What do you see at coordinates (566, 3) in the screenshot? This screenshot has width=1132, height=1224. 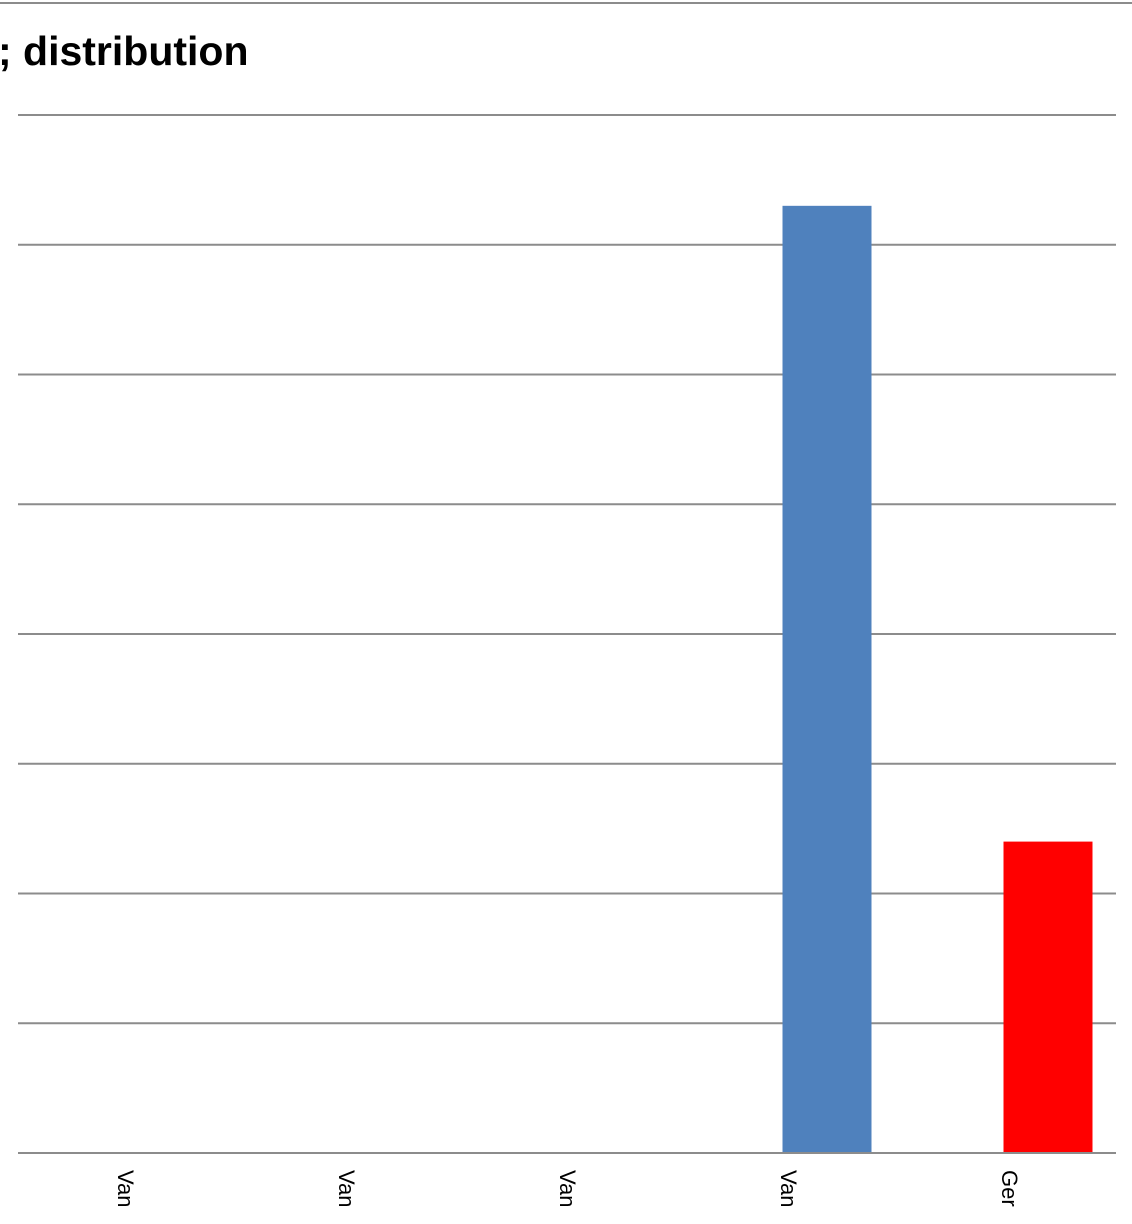 I see `chart-top-border` at bounding box center [566, 3].